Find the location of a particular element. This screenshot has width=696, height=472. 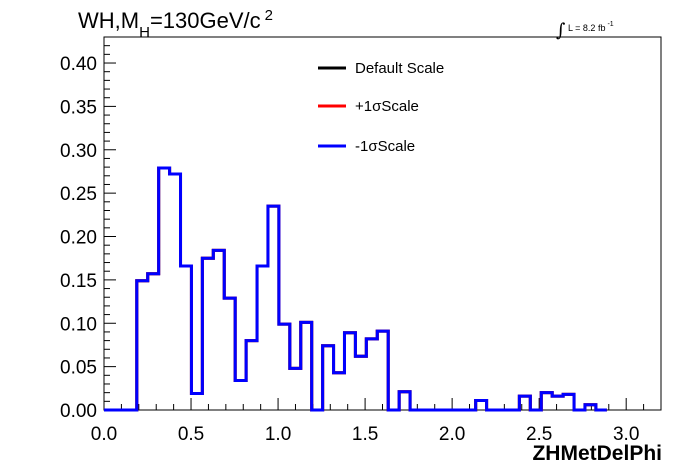

x-axis is located at coordinates (382, 404).